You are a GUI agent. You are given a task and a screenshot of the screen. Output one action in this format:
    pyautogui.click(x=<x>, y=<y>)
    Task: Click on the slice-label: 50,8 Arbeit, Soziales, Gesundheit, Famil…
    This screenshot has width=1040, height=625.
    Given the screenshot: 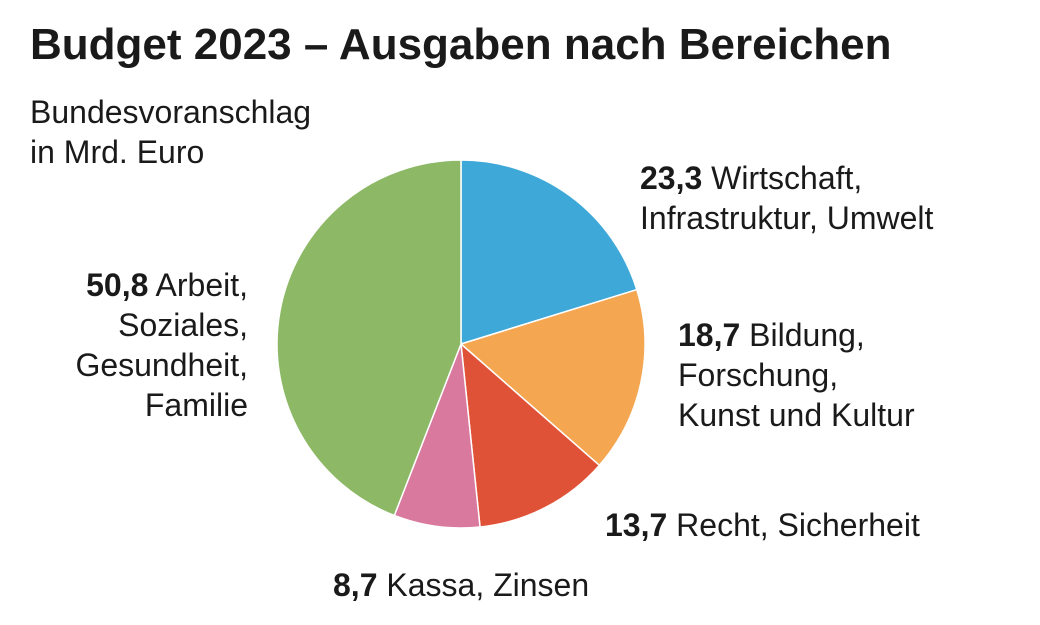 What is the action you would take?
    pyautogui.click(x=161, y=345)
    